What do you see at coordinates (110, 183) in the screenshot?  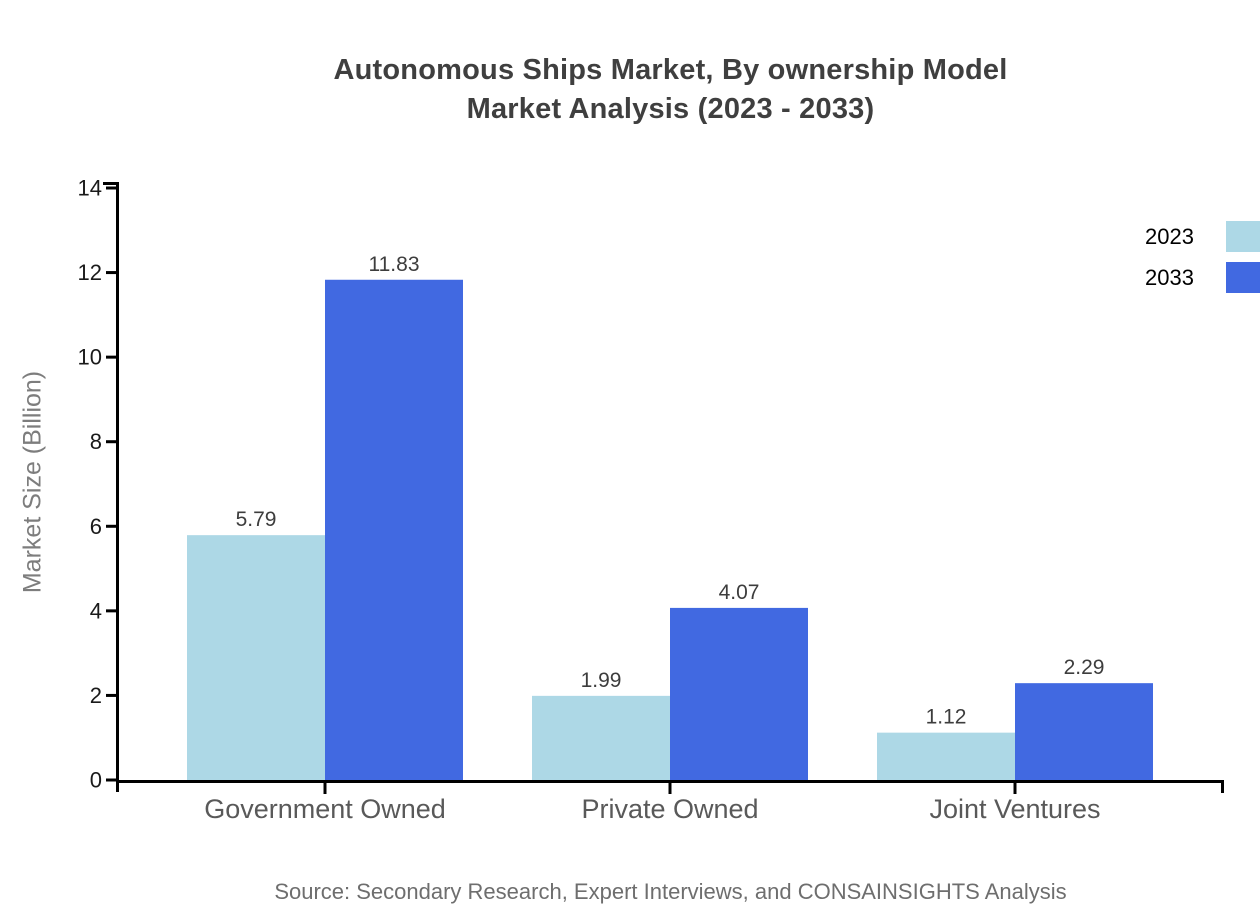 I see `y-axis-end-tick` at bounding box center [110, 183].